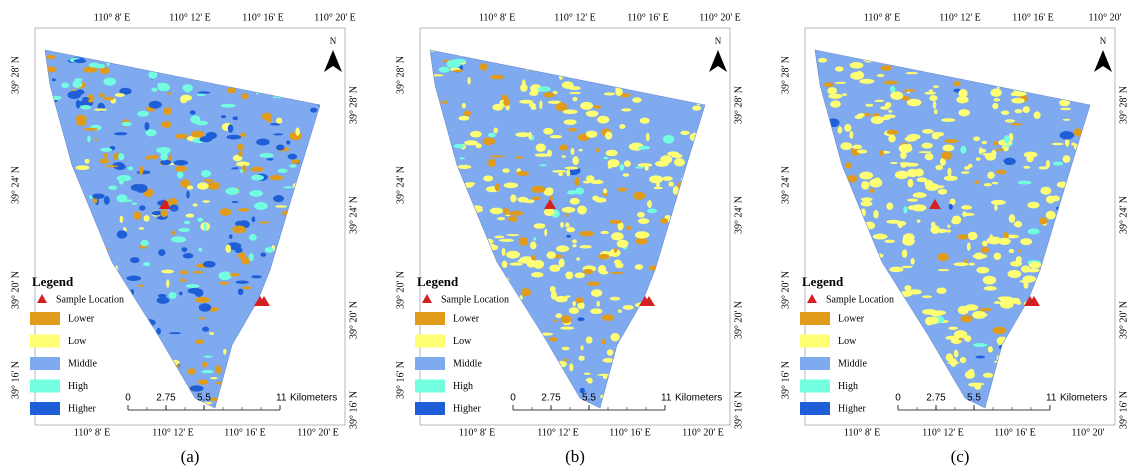 This screenshot has height=475, width=1137. Describe the element at coordinates (438, 281) in the screenshot. I see `legend-title: Legend` at that location.